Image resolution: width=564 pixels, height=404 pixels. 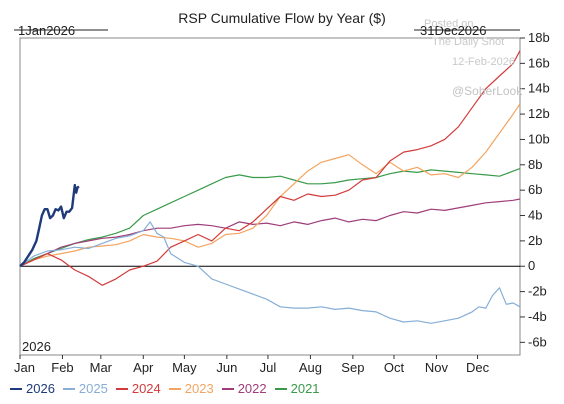 What do you see at coordinates (49, 225) in the screenshot?
I see `series-line-2026` at bounding box center [49, 225].